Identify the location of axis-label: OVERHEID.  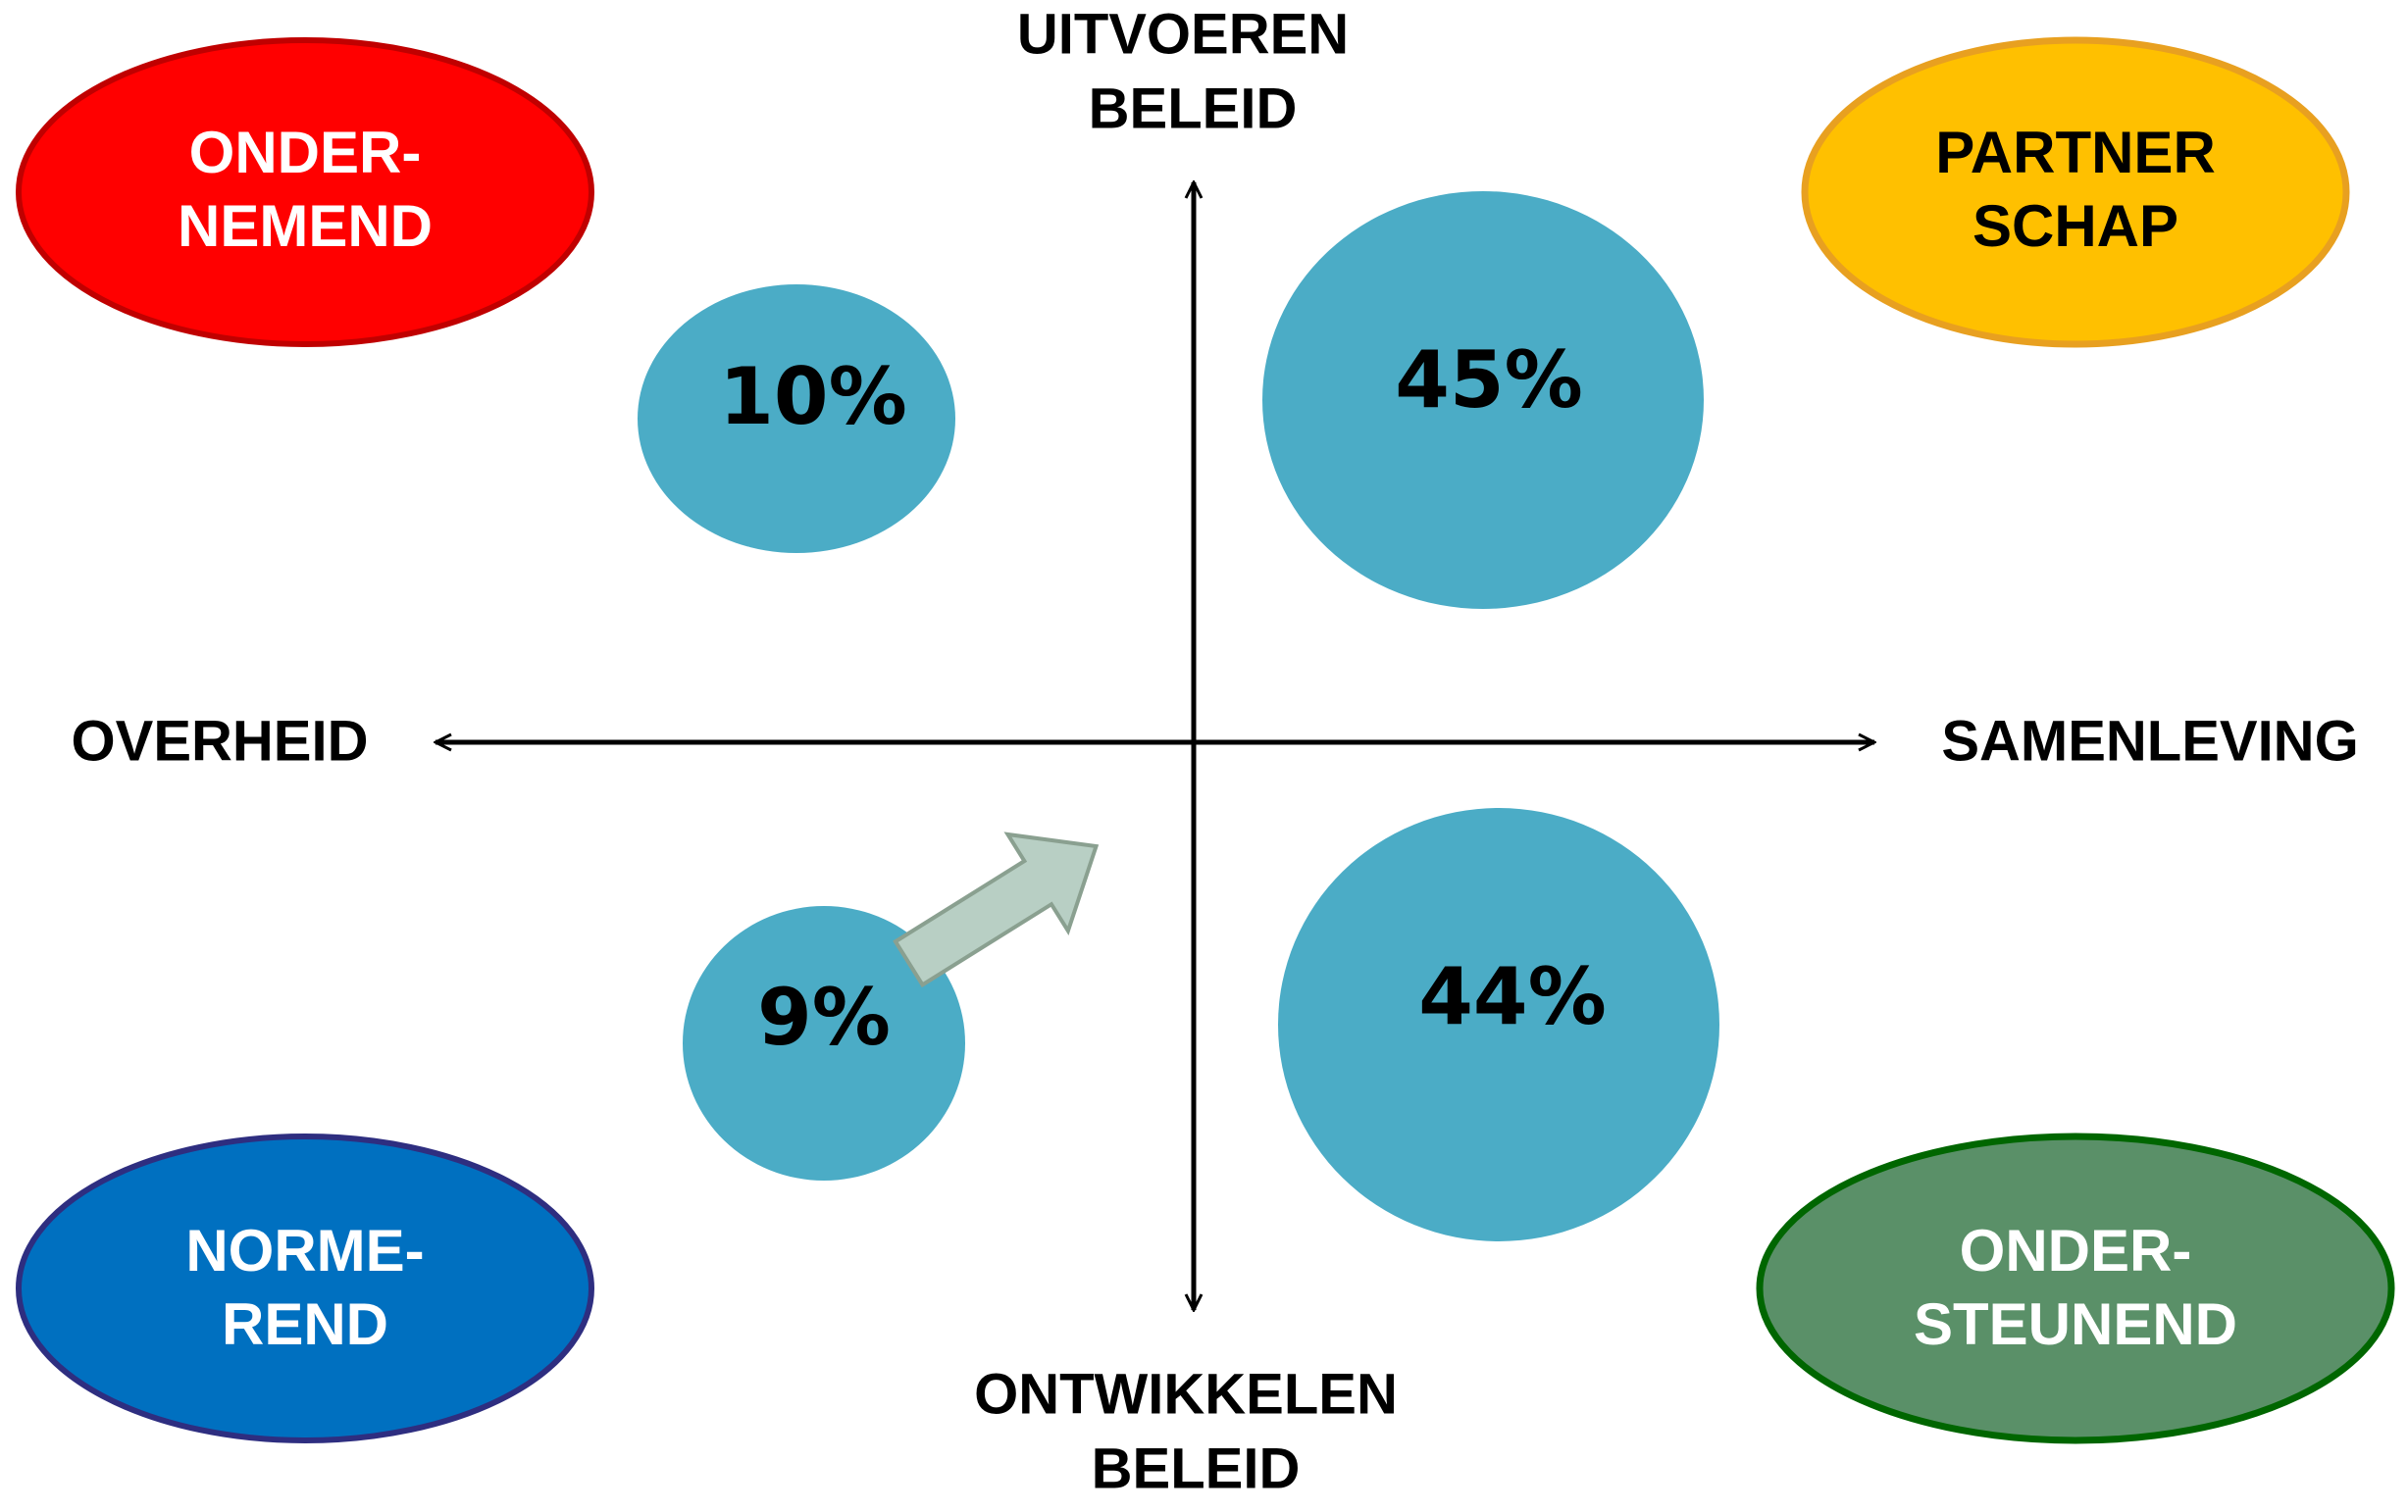
(220, 741).